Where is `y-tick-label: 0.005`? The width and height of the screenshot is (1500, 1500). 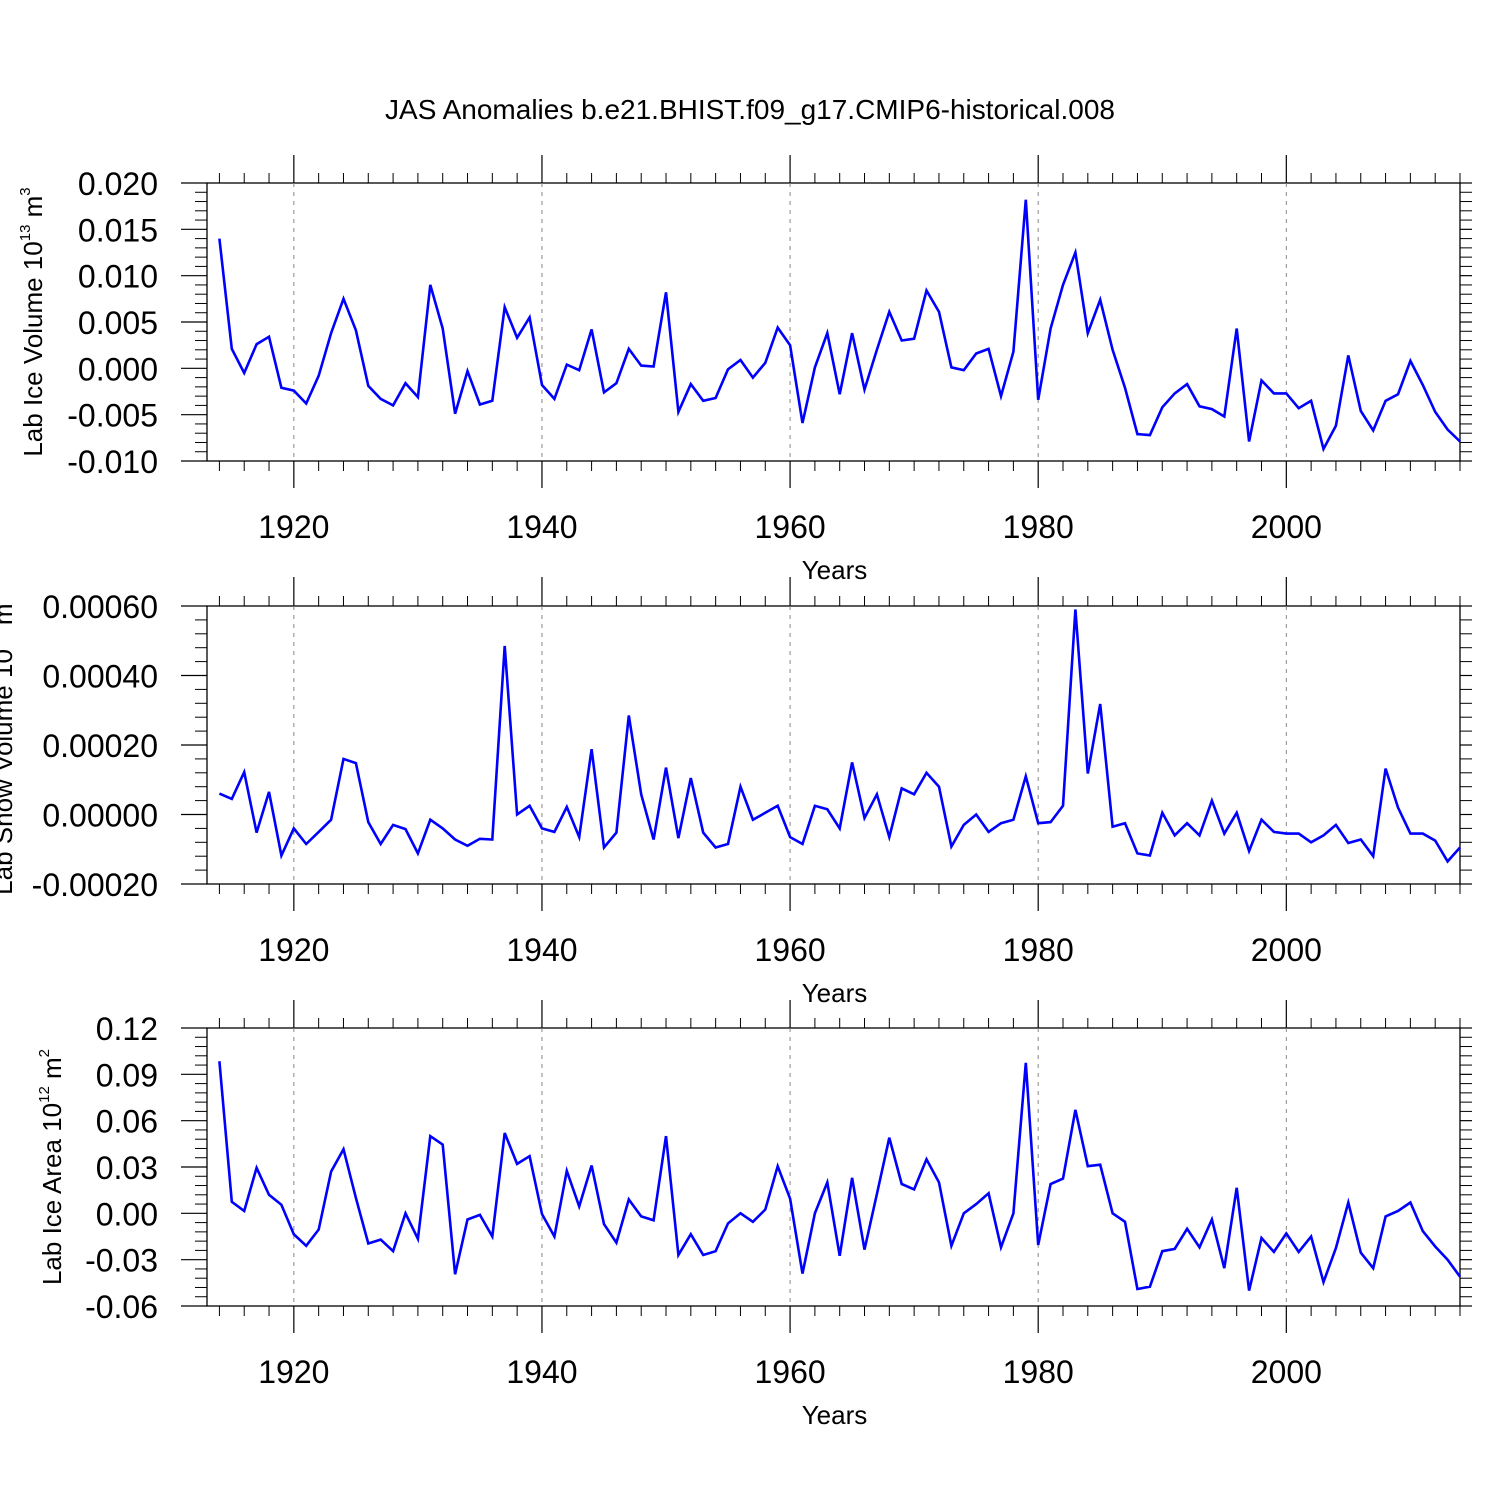 y-tick-label: 0.005 is located at coordinates (118, 323).